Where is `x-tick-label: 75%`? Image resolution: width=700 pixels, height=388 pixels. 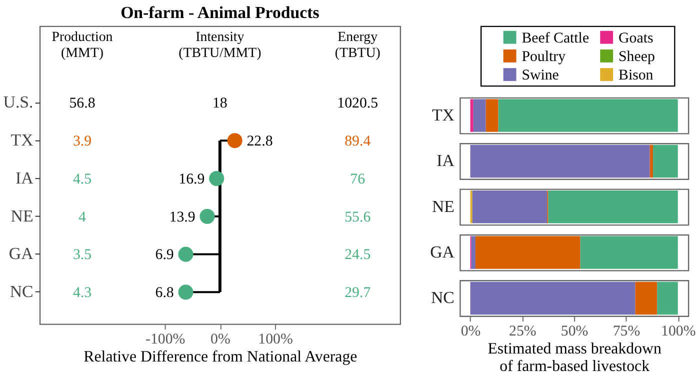 x-tick-label: 75% is located at coordinates (626, 331).